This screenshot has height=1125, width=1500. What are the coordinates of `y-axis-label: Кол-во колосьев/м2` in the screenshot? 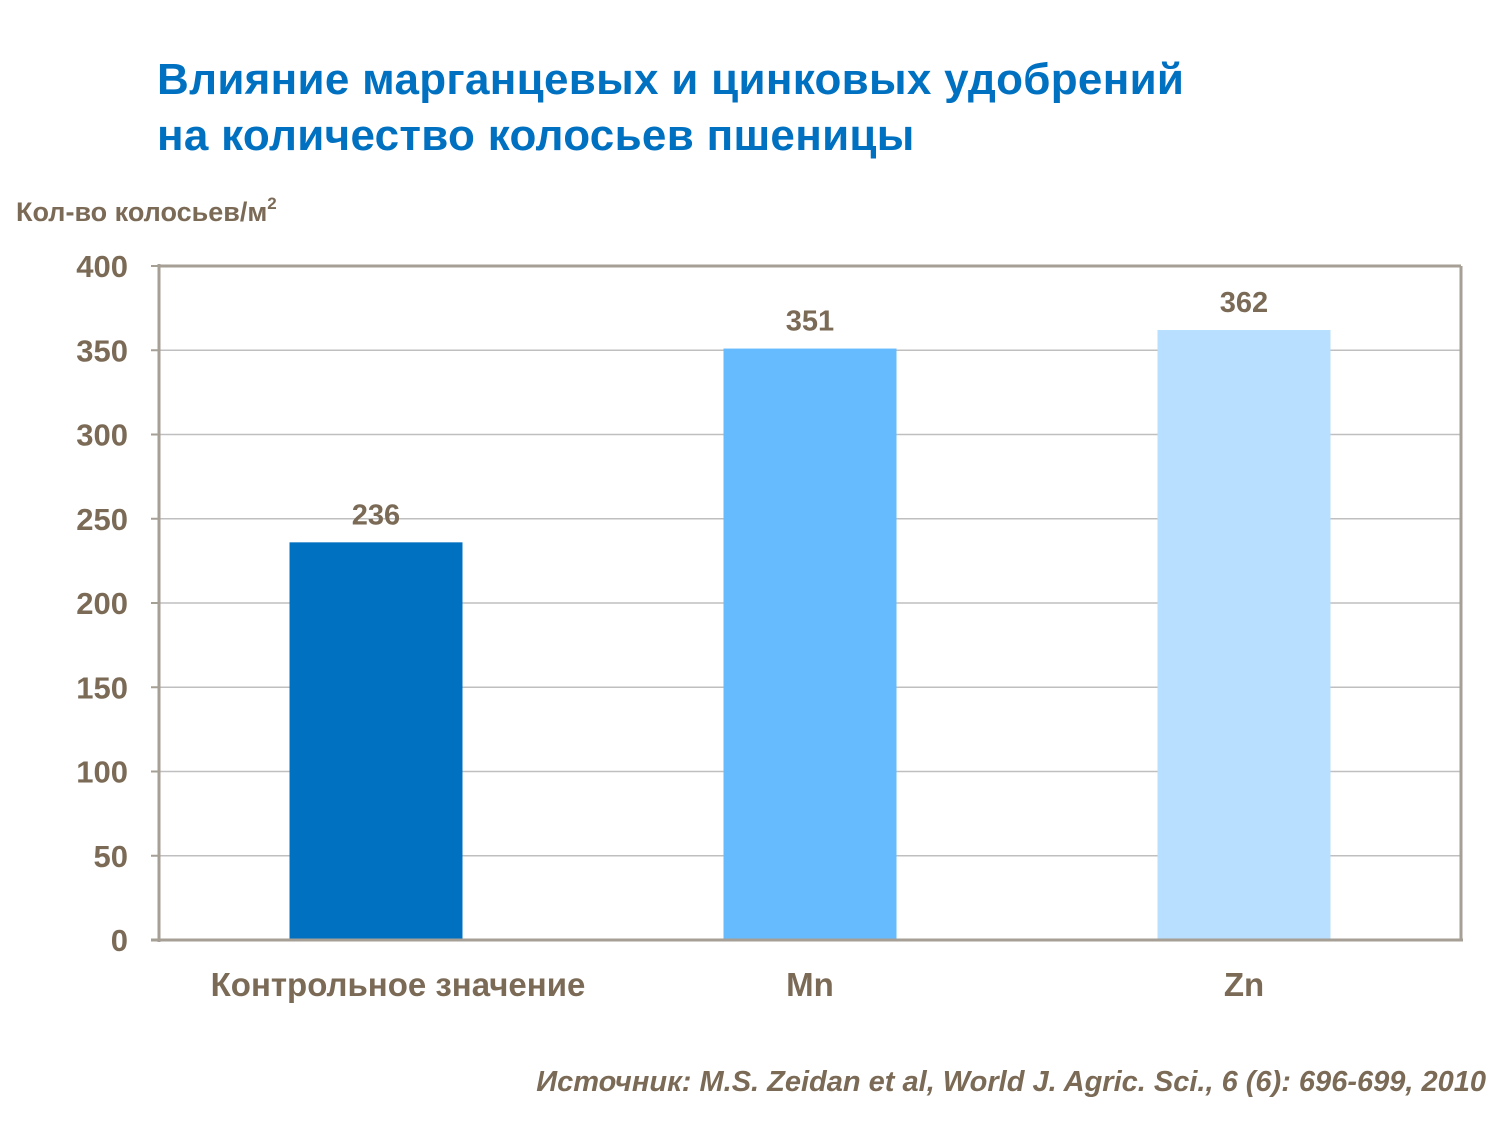 It's located at (146, 211).